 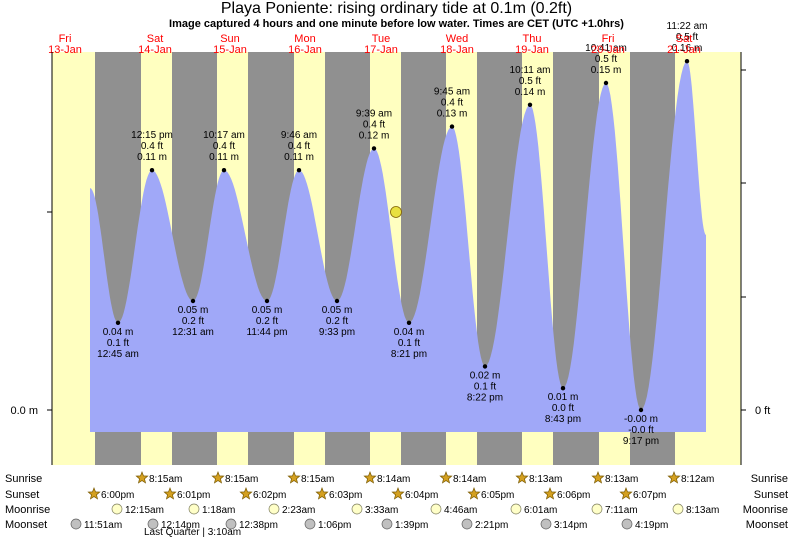 What do you see at coordinates (421, 495) in the screenshot?
I see `sunset-time: 6:04pm` at bounding box center [421, 495].